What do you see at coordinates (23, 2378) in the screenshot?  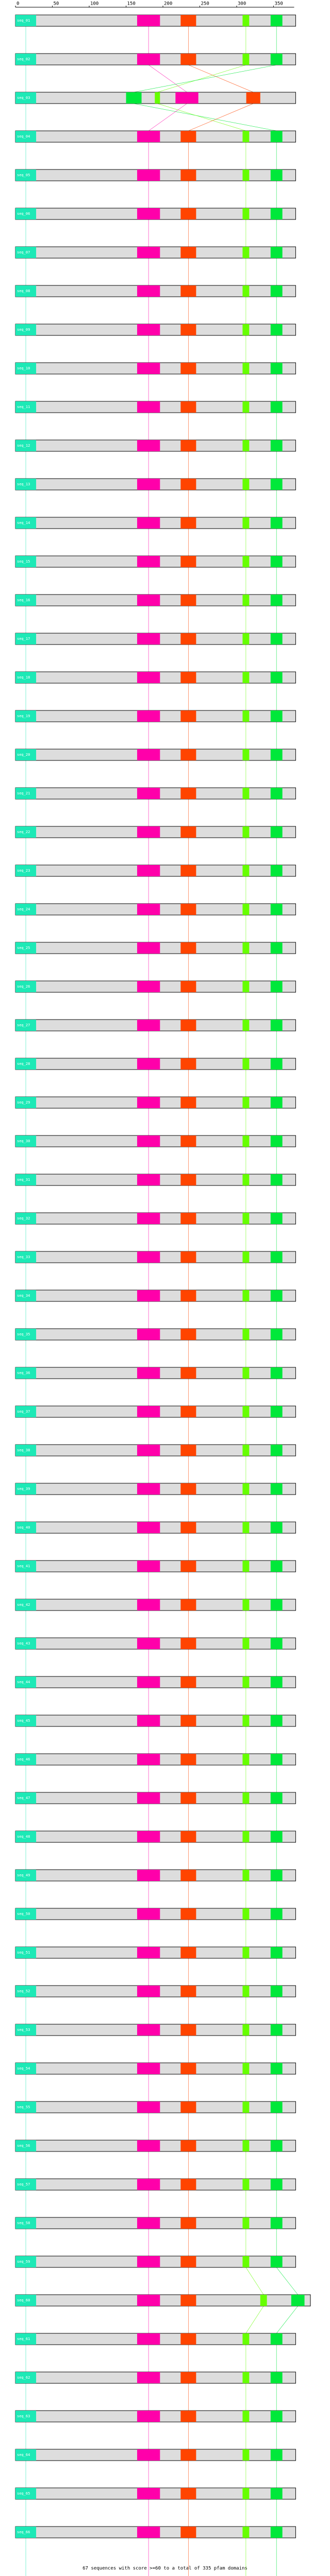 I see `sequence-label: seq_62` at bounding box center [23, 2378].